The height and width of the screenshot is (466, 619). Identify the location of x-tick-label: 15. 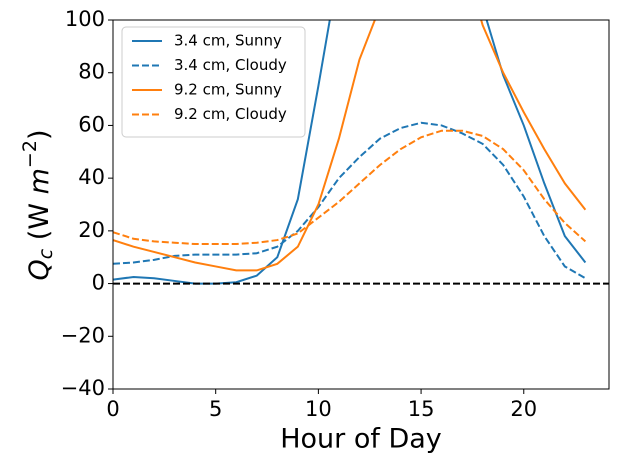
(421, 409).